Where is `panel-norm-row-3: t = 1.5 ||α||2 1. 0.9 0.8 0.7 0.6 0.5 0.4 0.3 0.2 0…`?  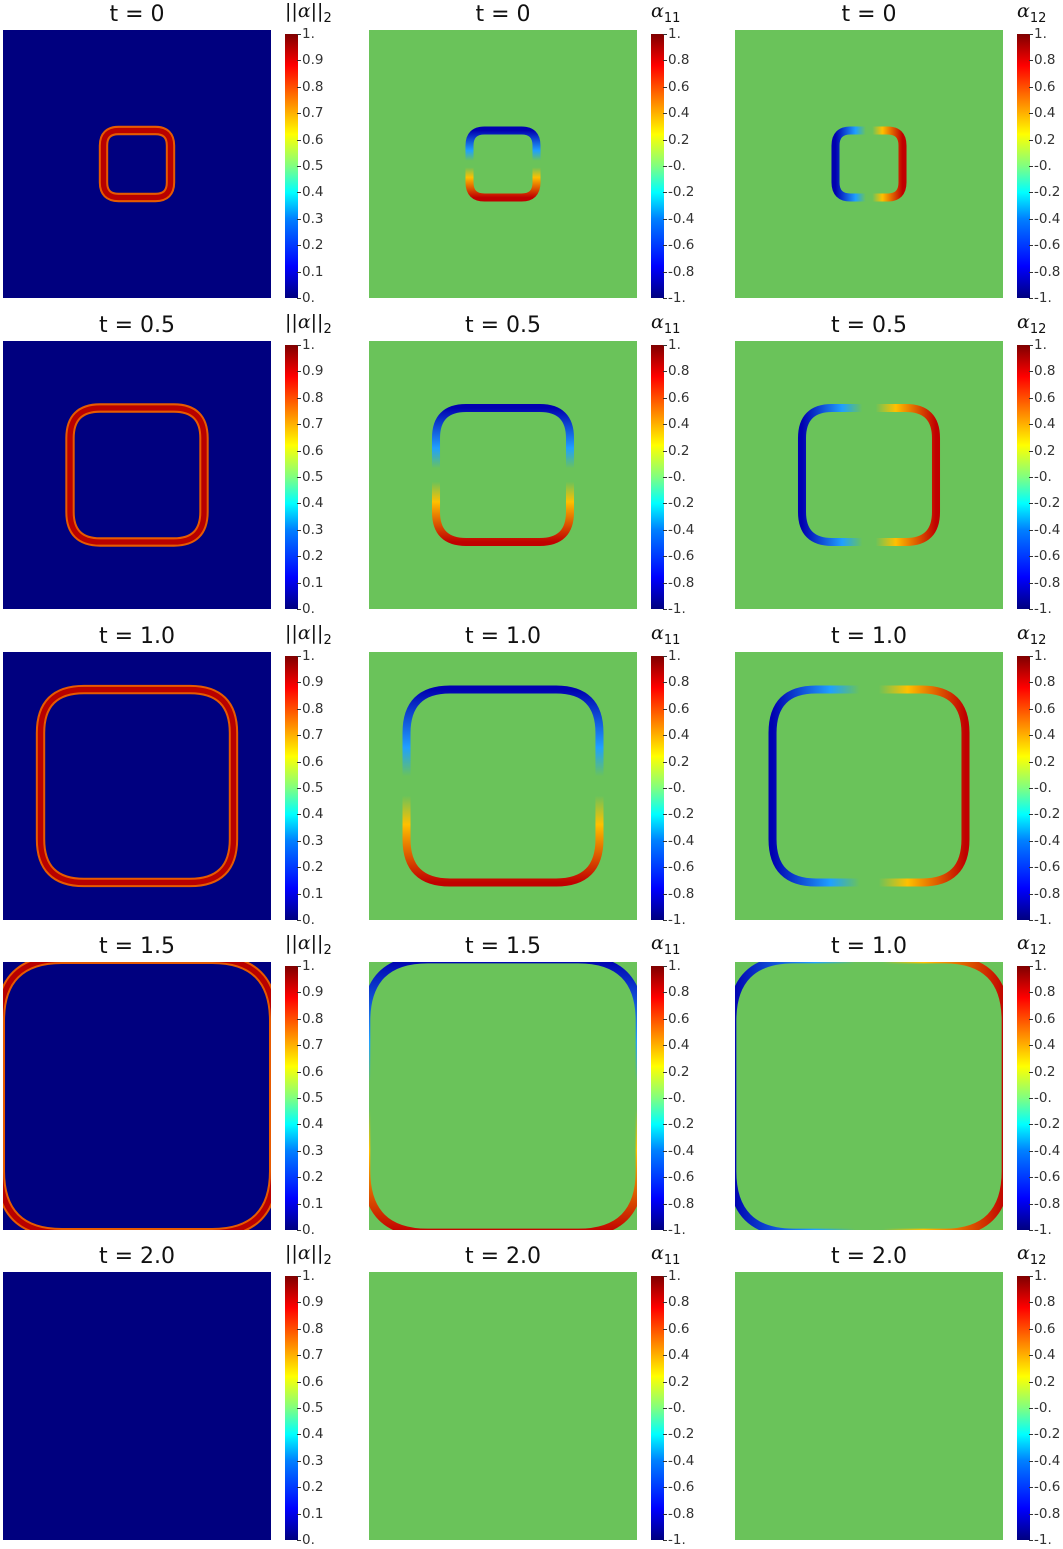 panel-norm-row-3: t = 1.5 ||α||2 1. 0.9 0.8 0.7 0.6 0.5 0.4 0.3 0.2 0… is located at coordinates (168, 1085).